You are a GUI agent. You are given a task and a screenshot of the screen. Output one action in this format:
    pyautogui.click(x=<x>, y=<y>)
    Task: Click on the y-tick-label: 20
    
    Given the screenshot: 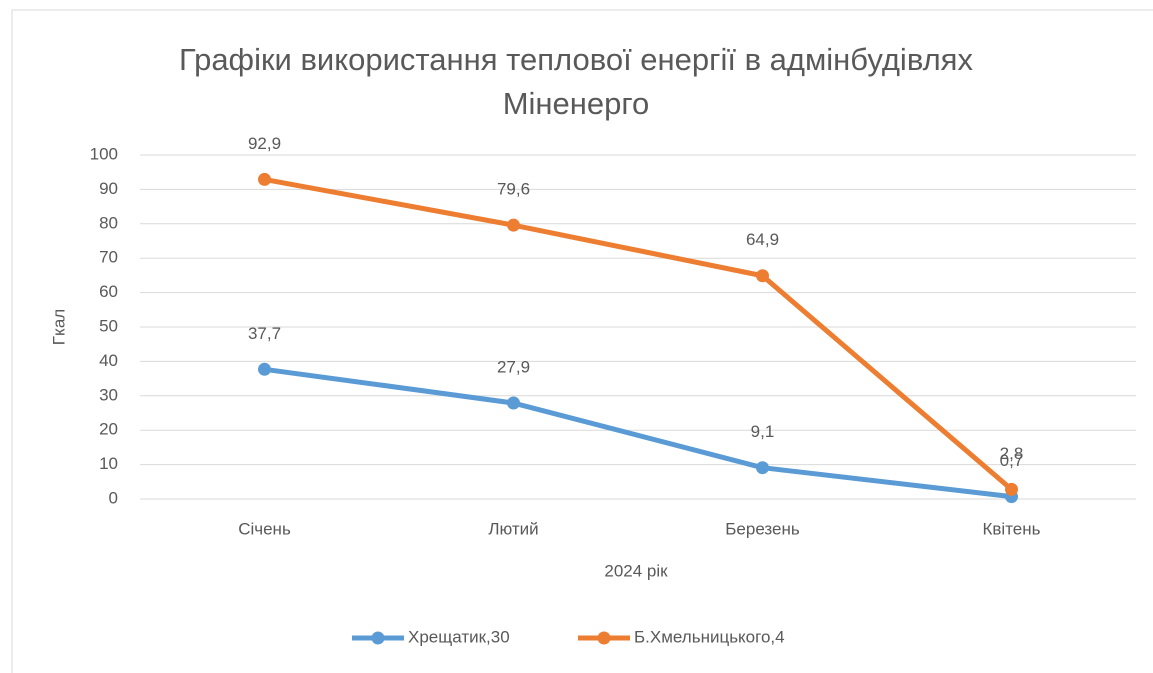 What is the action you would take?
    pyautogui.click(x=108, y=429)
    